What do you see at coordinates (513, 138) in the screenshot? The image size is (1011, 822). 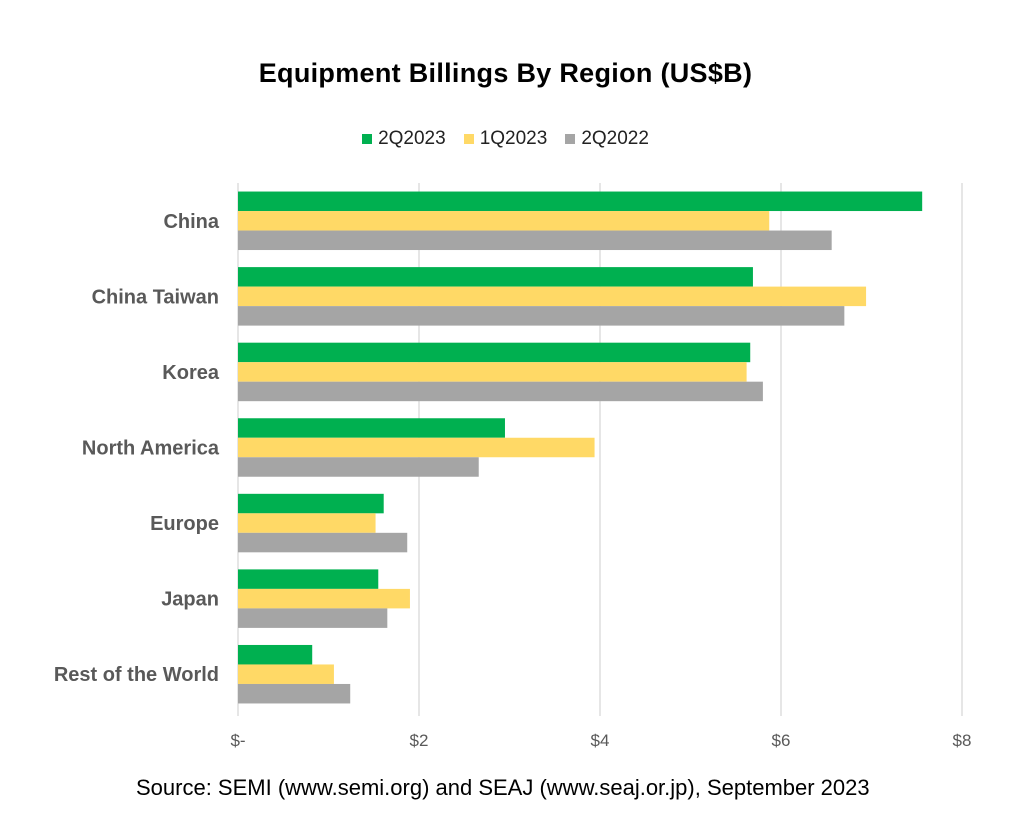 I see `legend-label-1q2023: 1Q2023` at bounding box center [513, 138].